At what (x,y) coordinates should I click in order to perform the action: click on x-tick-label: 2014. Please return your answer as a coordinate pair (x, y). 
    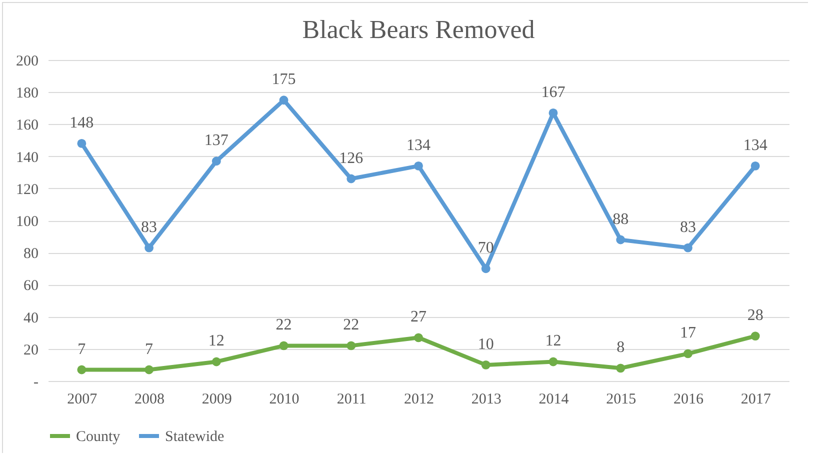
    Looking at the image, I should click on (554, 400).